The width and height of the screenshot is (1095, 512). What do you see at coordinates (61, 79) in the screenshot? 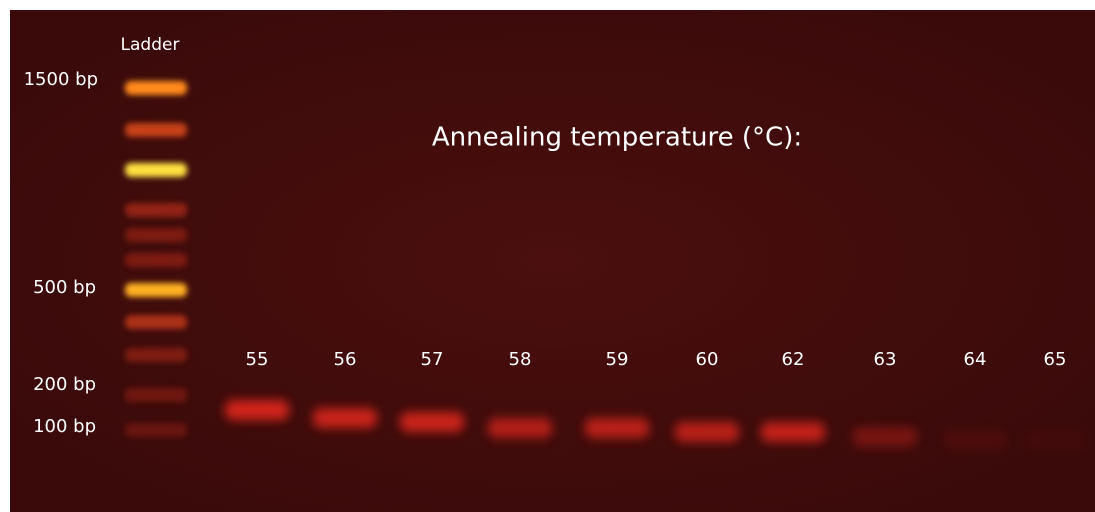
I see `size-marker: 1500 bp` at bounding box center [61, 79].